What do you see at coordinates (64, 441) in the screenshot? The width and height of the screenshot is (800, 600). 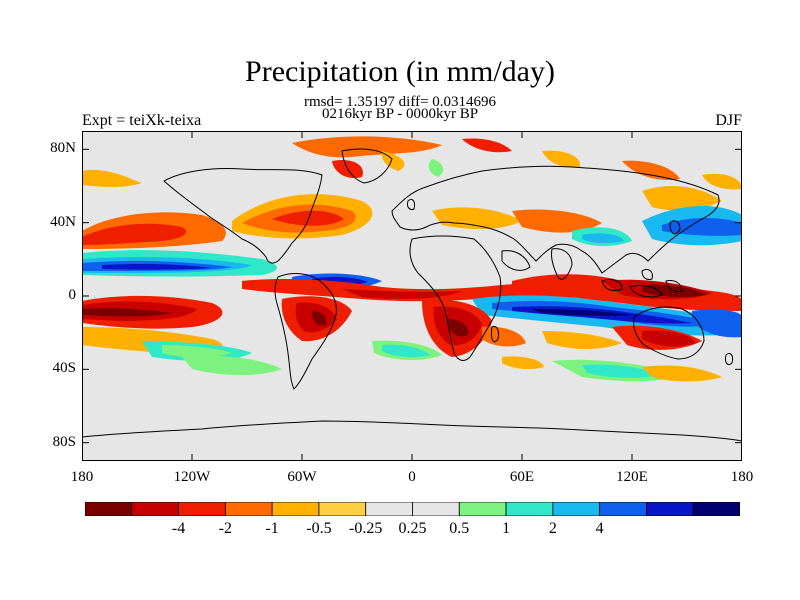 I see `lat-label: 80S` at bounding box center [64, 441].